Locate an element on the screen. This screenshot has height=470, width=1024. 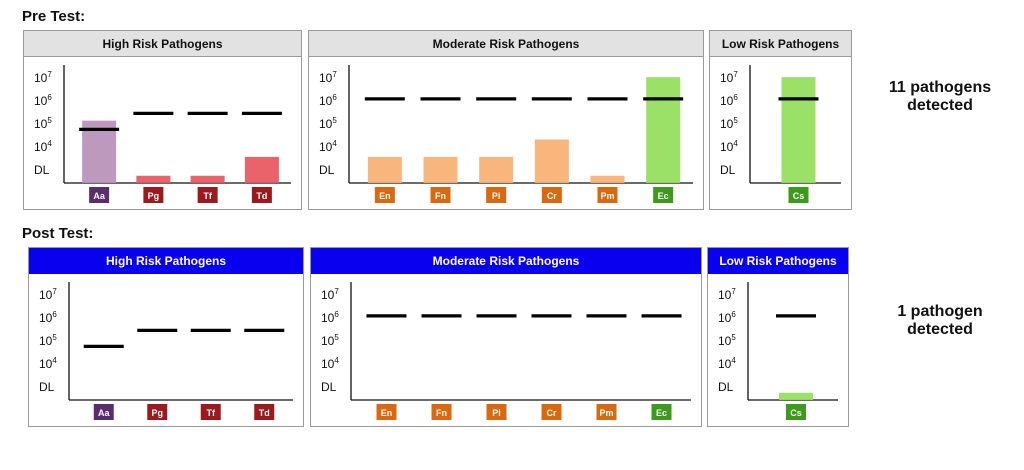
badge-en is located at coordinates (384, 195).